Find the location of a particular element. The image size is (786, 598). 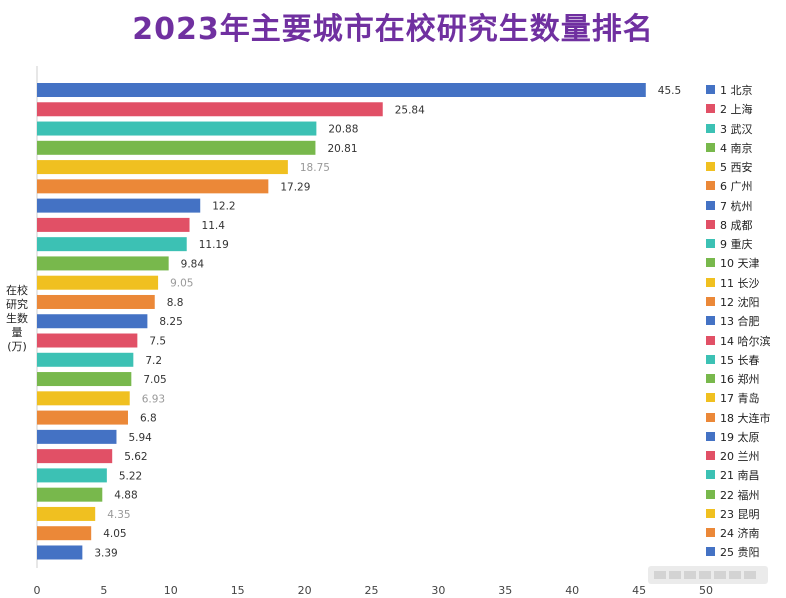

watermark is located at coordinates (708, 575).